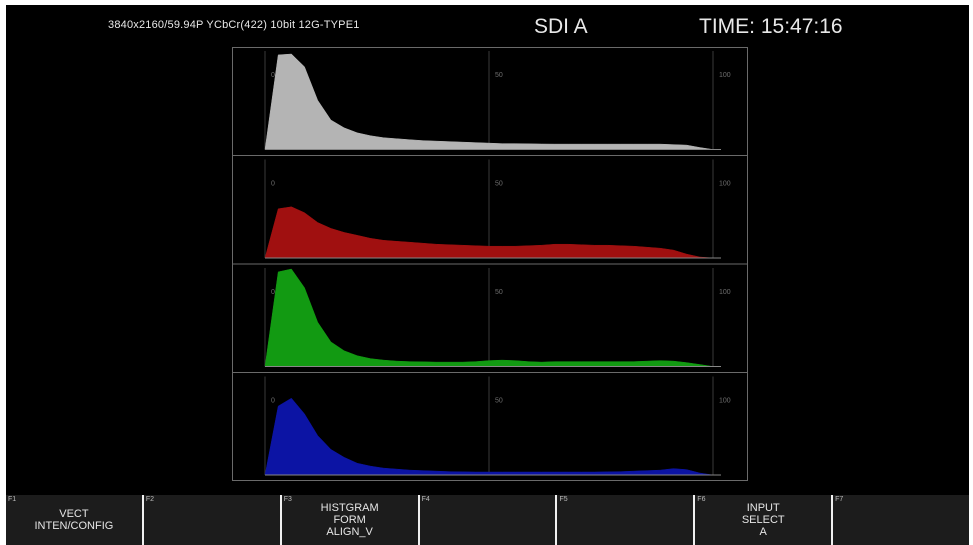 The image size is (973, 545). Describe the element at coordinates (150, 499) in the screenshot. I see `function-key-number: F2` at that location.